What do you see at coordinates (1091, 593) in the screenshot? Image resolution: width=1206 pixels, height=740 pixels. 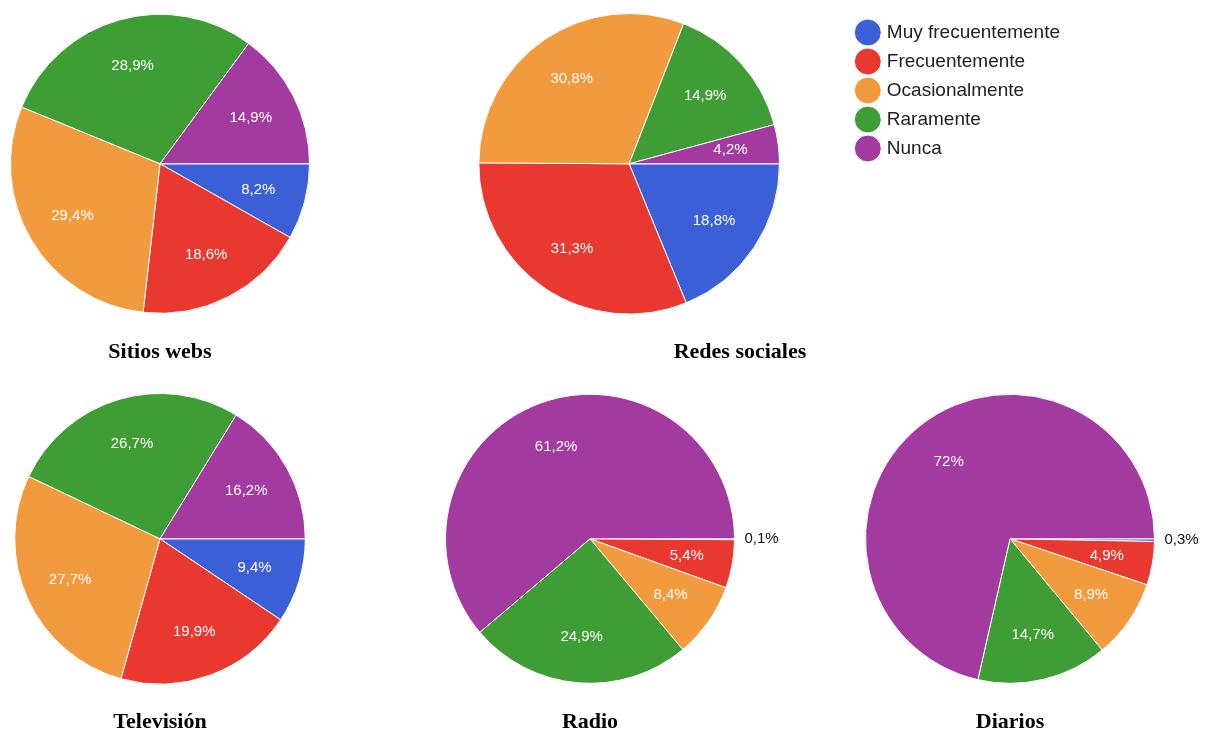 I see `data-label: 8,9%` at bounding box center [1091, 593].